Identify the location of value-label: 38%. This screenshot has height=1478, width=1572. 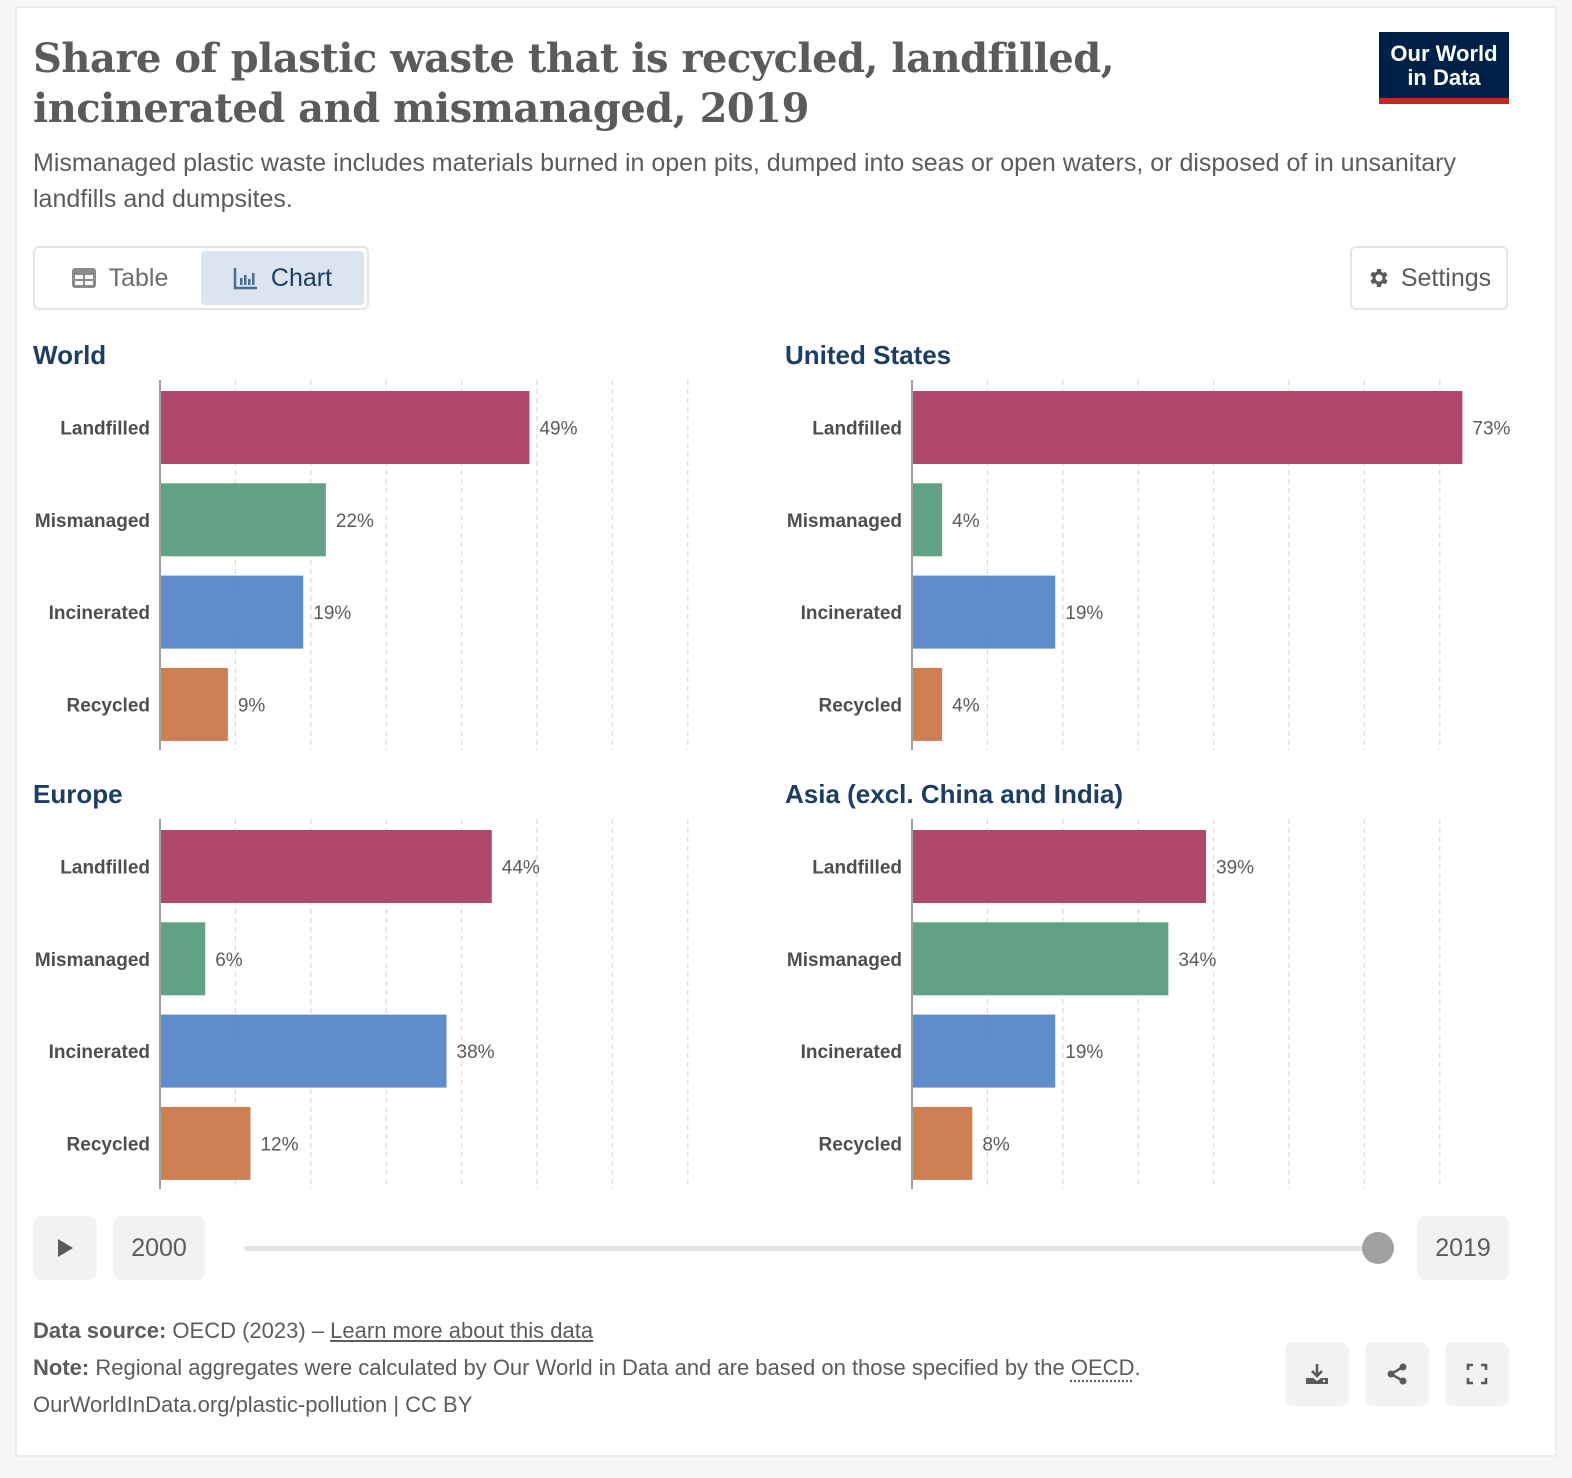
(476, 1052).